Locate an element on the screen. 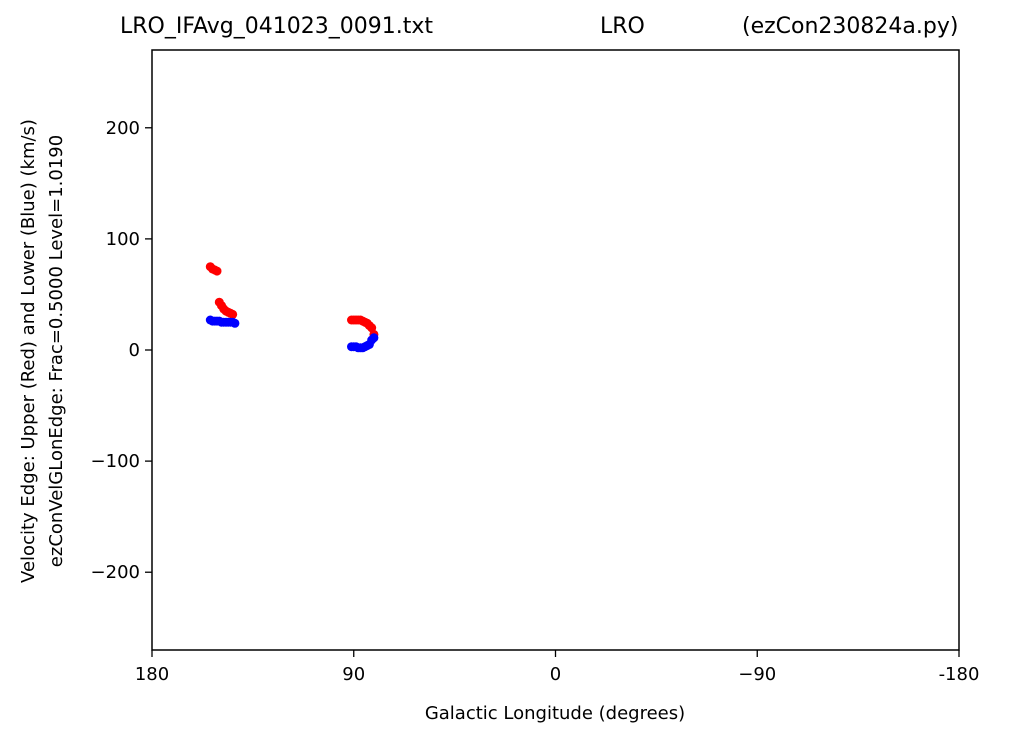 Image resolution: width=1024 pixels, height=738 pixels. y-tick-label-4: −200 is located at coordinates (115, 572).